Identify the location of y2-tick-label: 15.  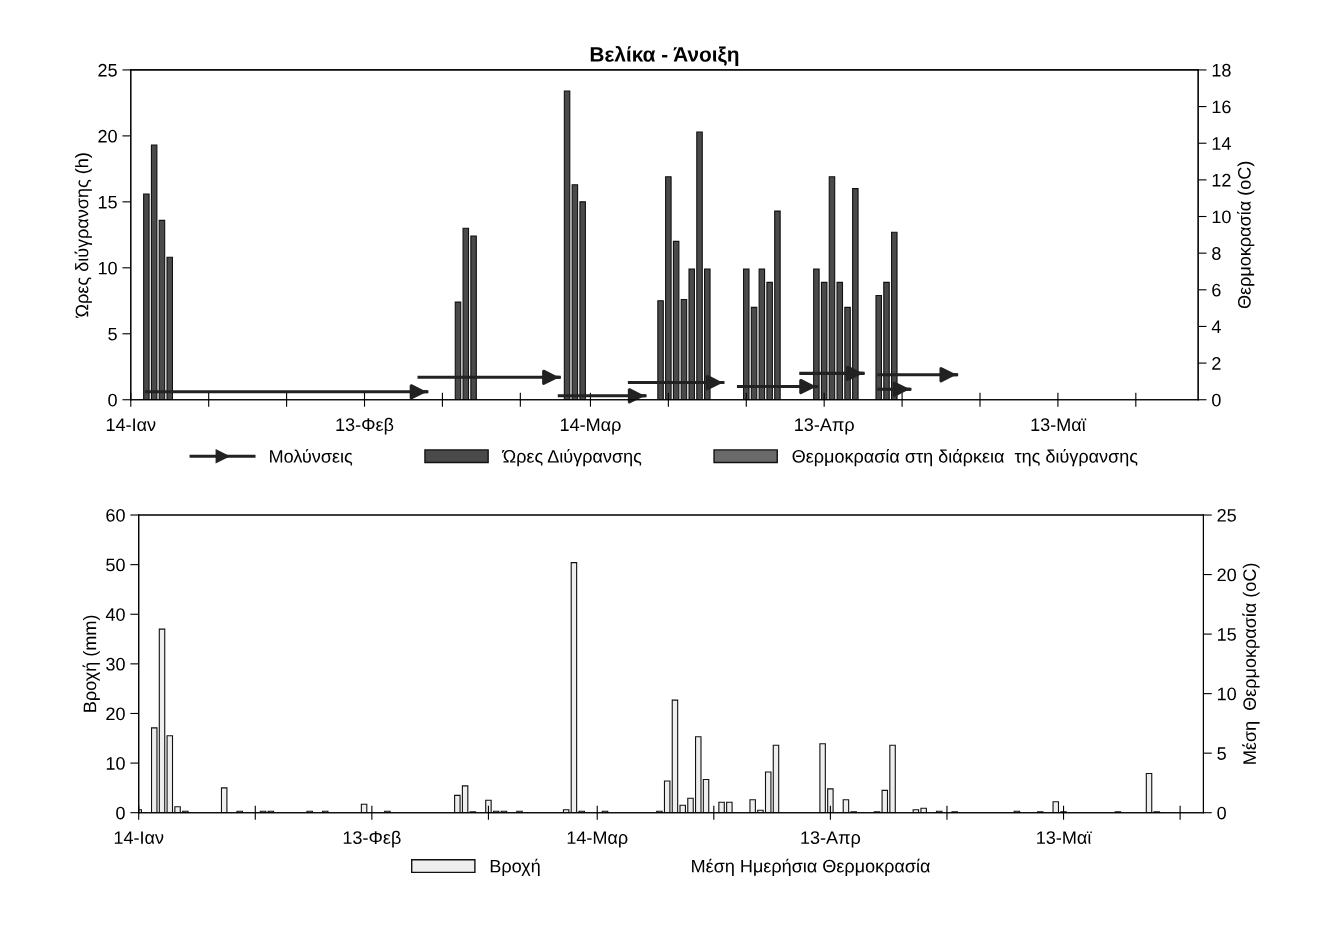
(1227, 634).